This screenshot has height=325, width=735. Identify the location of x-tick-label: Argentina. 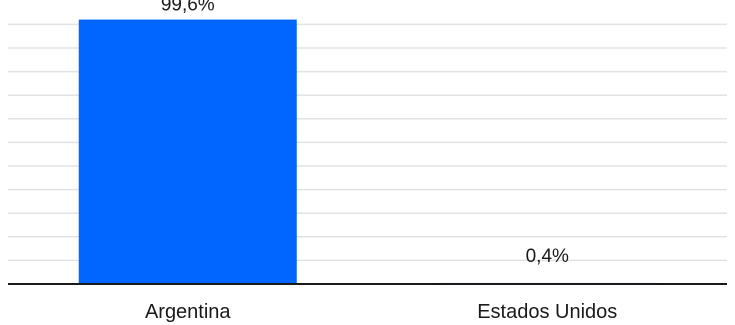
(188, 312).